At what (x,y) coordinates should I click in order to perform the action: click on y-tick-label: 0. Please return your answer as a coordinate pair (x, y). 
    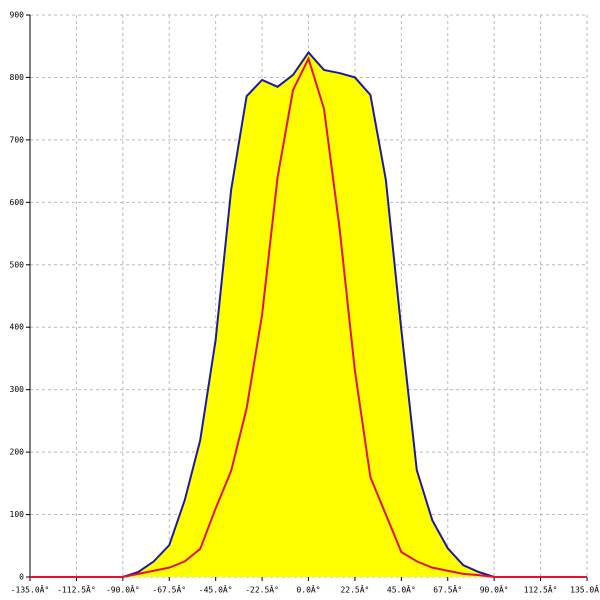
    Looking at the image, I should click on (21, 577).